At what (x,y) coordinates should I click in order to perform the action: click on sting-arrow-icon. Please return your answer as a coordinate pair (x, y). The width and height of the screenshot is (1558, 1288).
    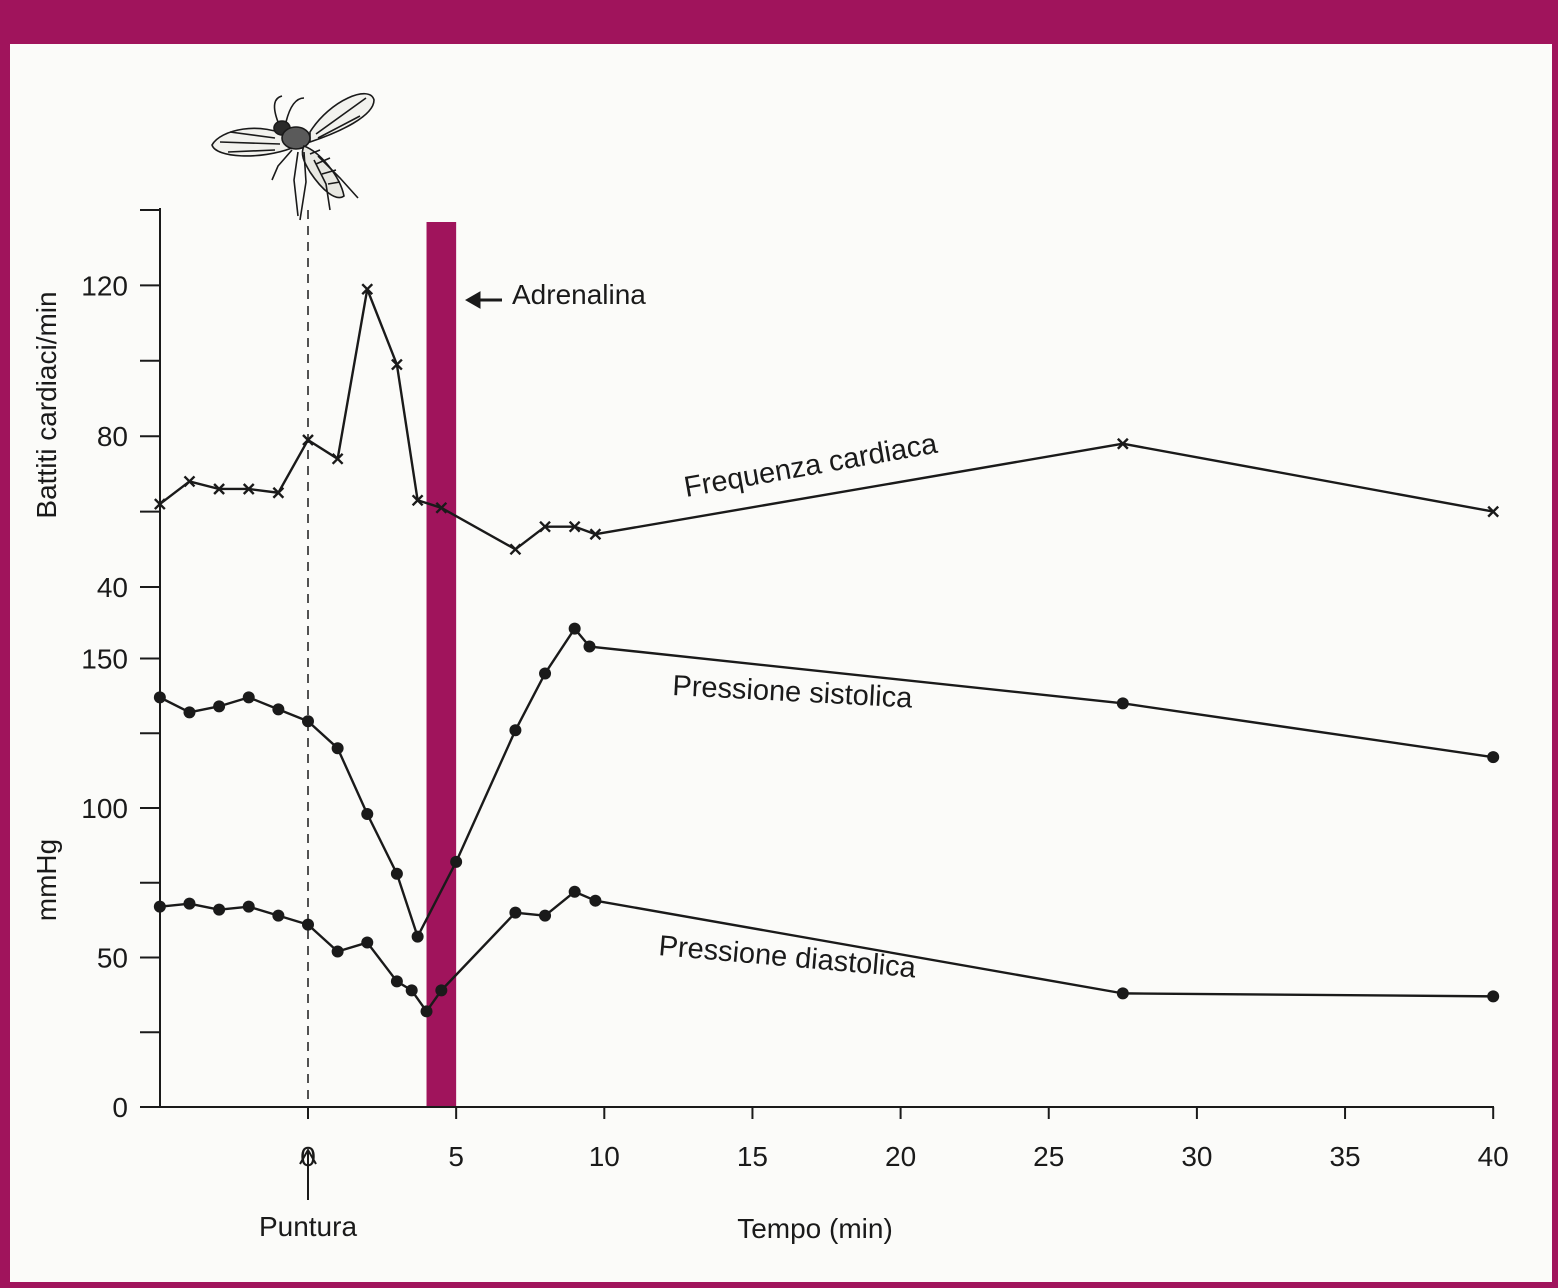
    Looking at the image, I should click on (308, 1173).